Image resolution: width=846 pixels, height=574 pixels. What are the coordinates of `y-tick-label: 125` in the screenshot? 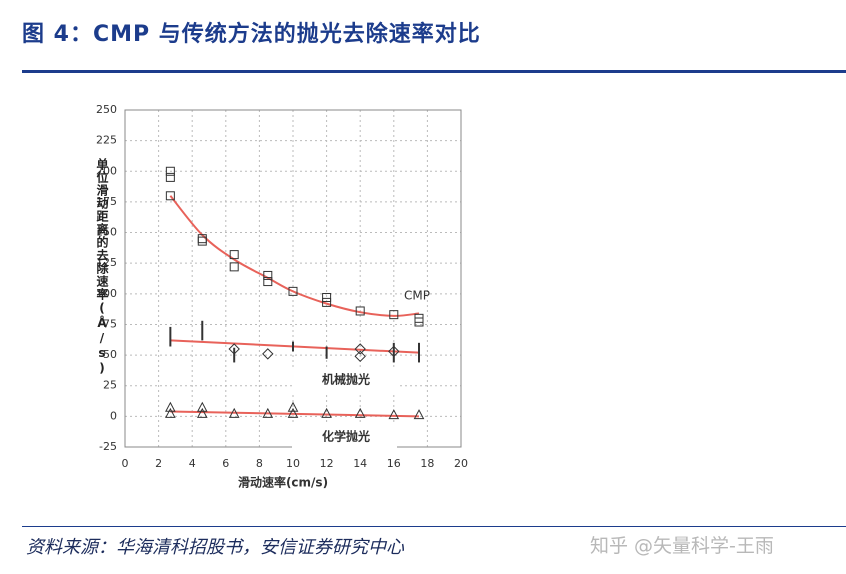 It's located at (106, 262).